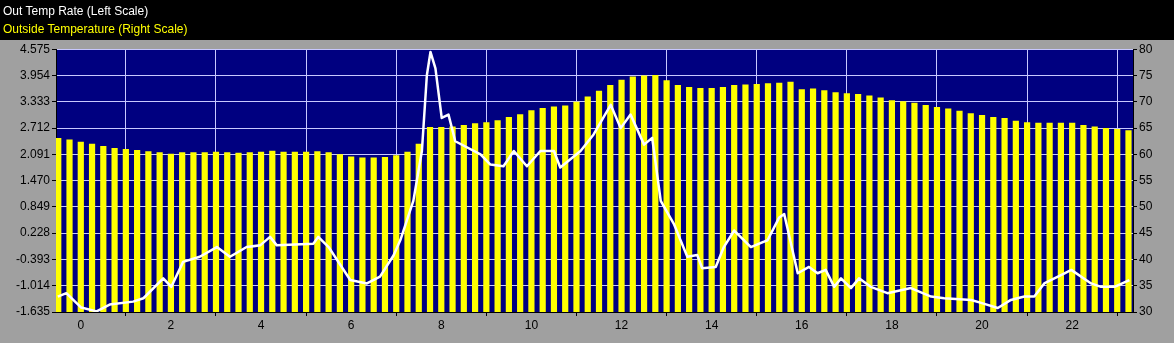 The image size is (1174, 343). I want to click on y-tick-label: 0.849, so click(35, 206).